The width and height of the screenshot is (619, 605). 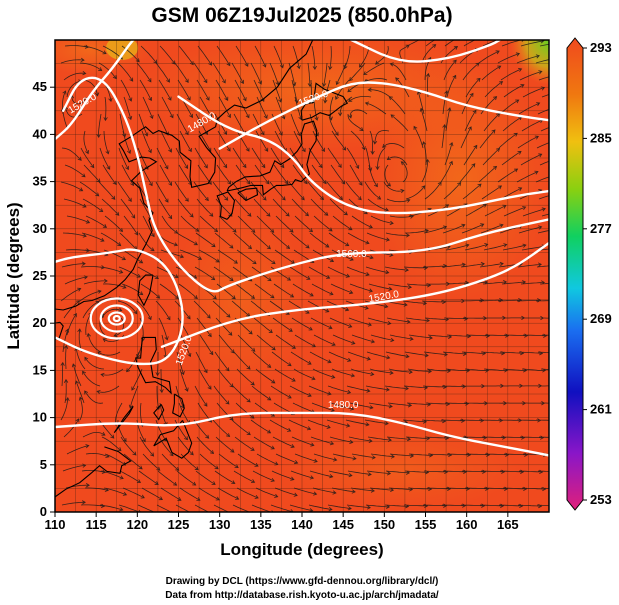 What do you see at coordinates (601, 47) in the screenshot?
I see `colorbar-label: 293` at bounding box center [601, 47].